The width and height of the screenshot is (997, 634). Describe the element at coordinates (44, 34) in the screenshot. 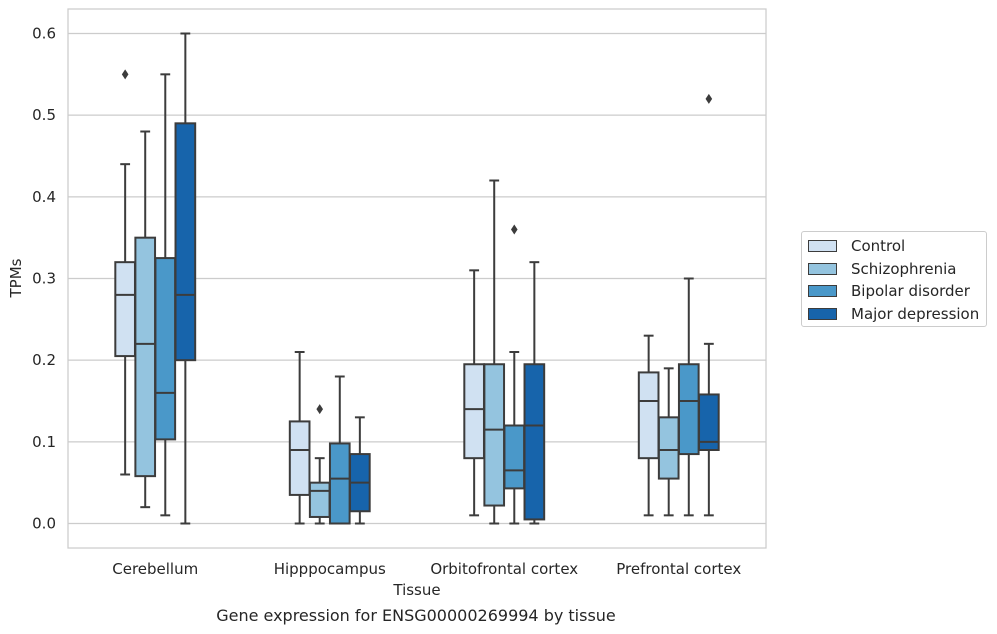

I see `y-tick-label: 0.6` at that location.